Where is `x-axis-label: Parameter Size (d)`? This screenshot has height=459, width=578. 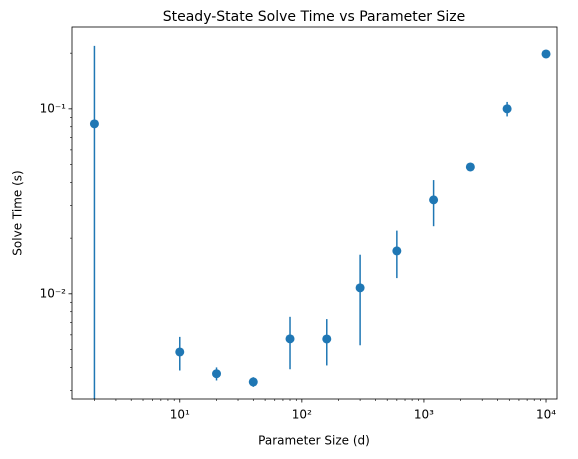 x-axis-label: Parameter Size (d) is located at coordinates (314, 441).